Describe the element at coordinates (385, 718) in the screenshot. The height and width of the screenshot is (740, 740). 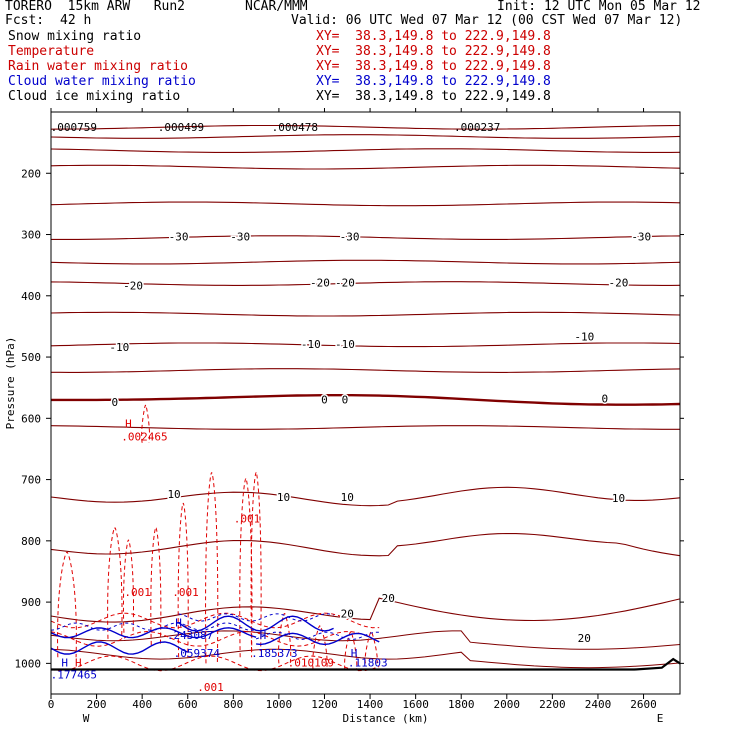
I see `x-axis-label: Distance (km)` at that location.